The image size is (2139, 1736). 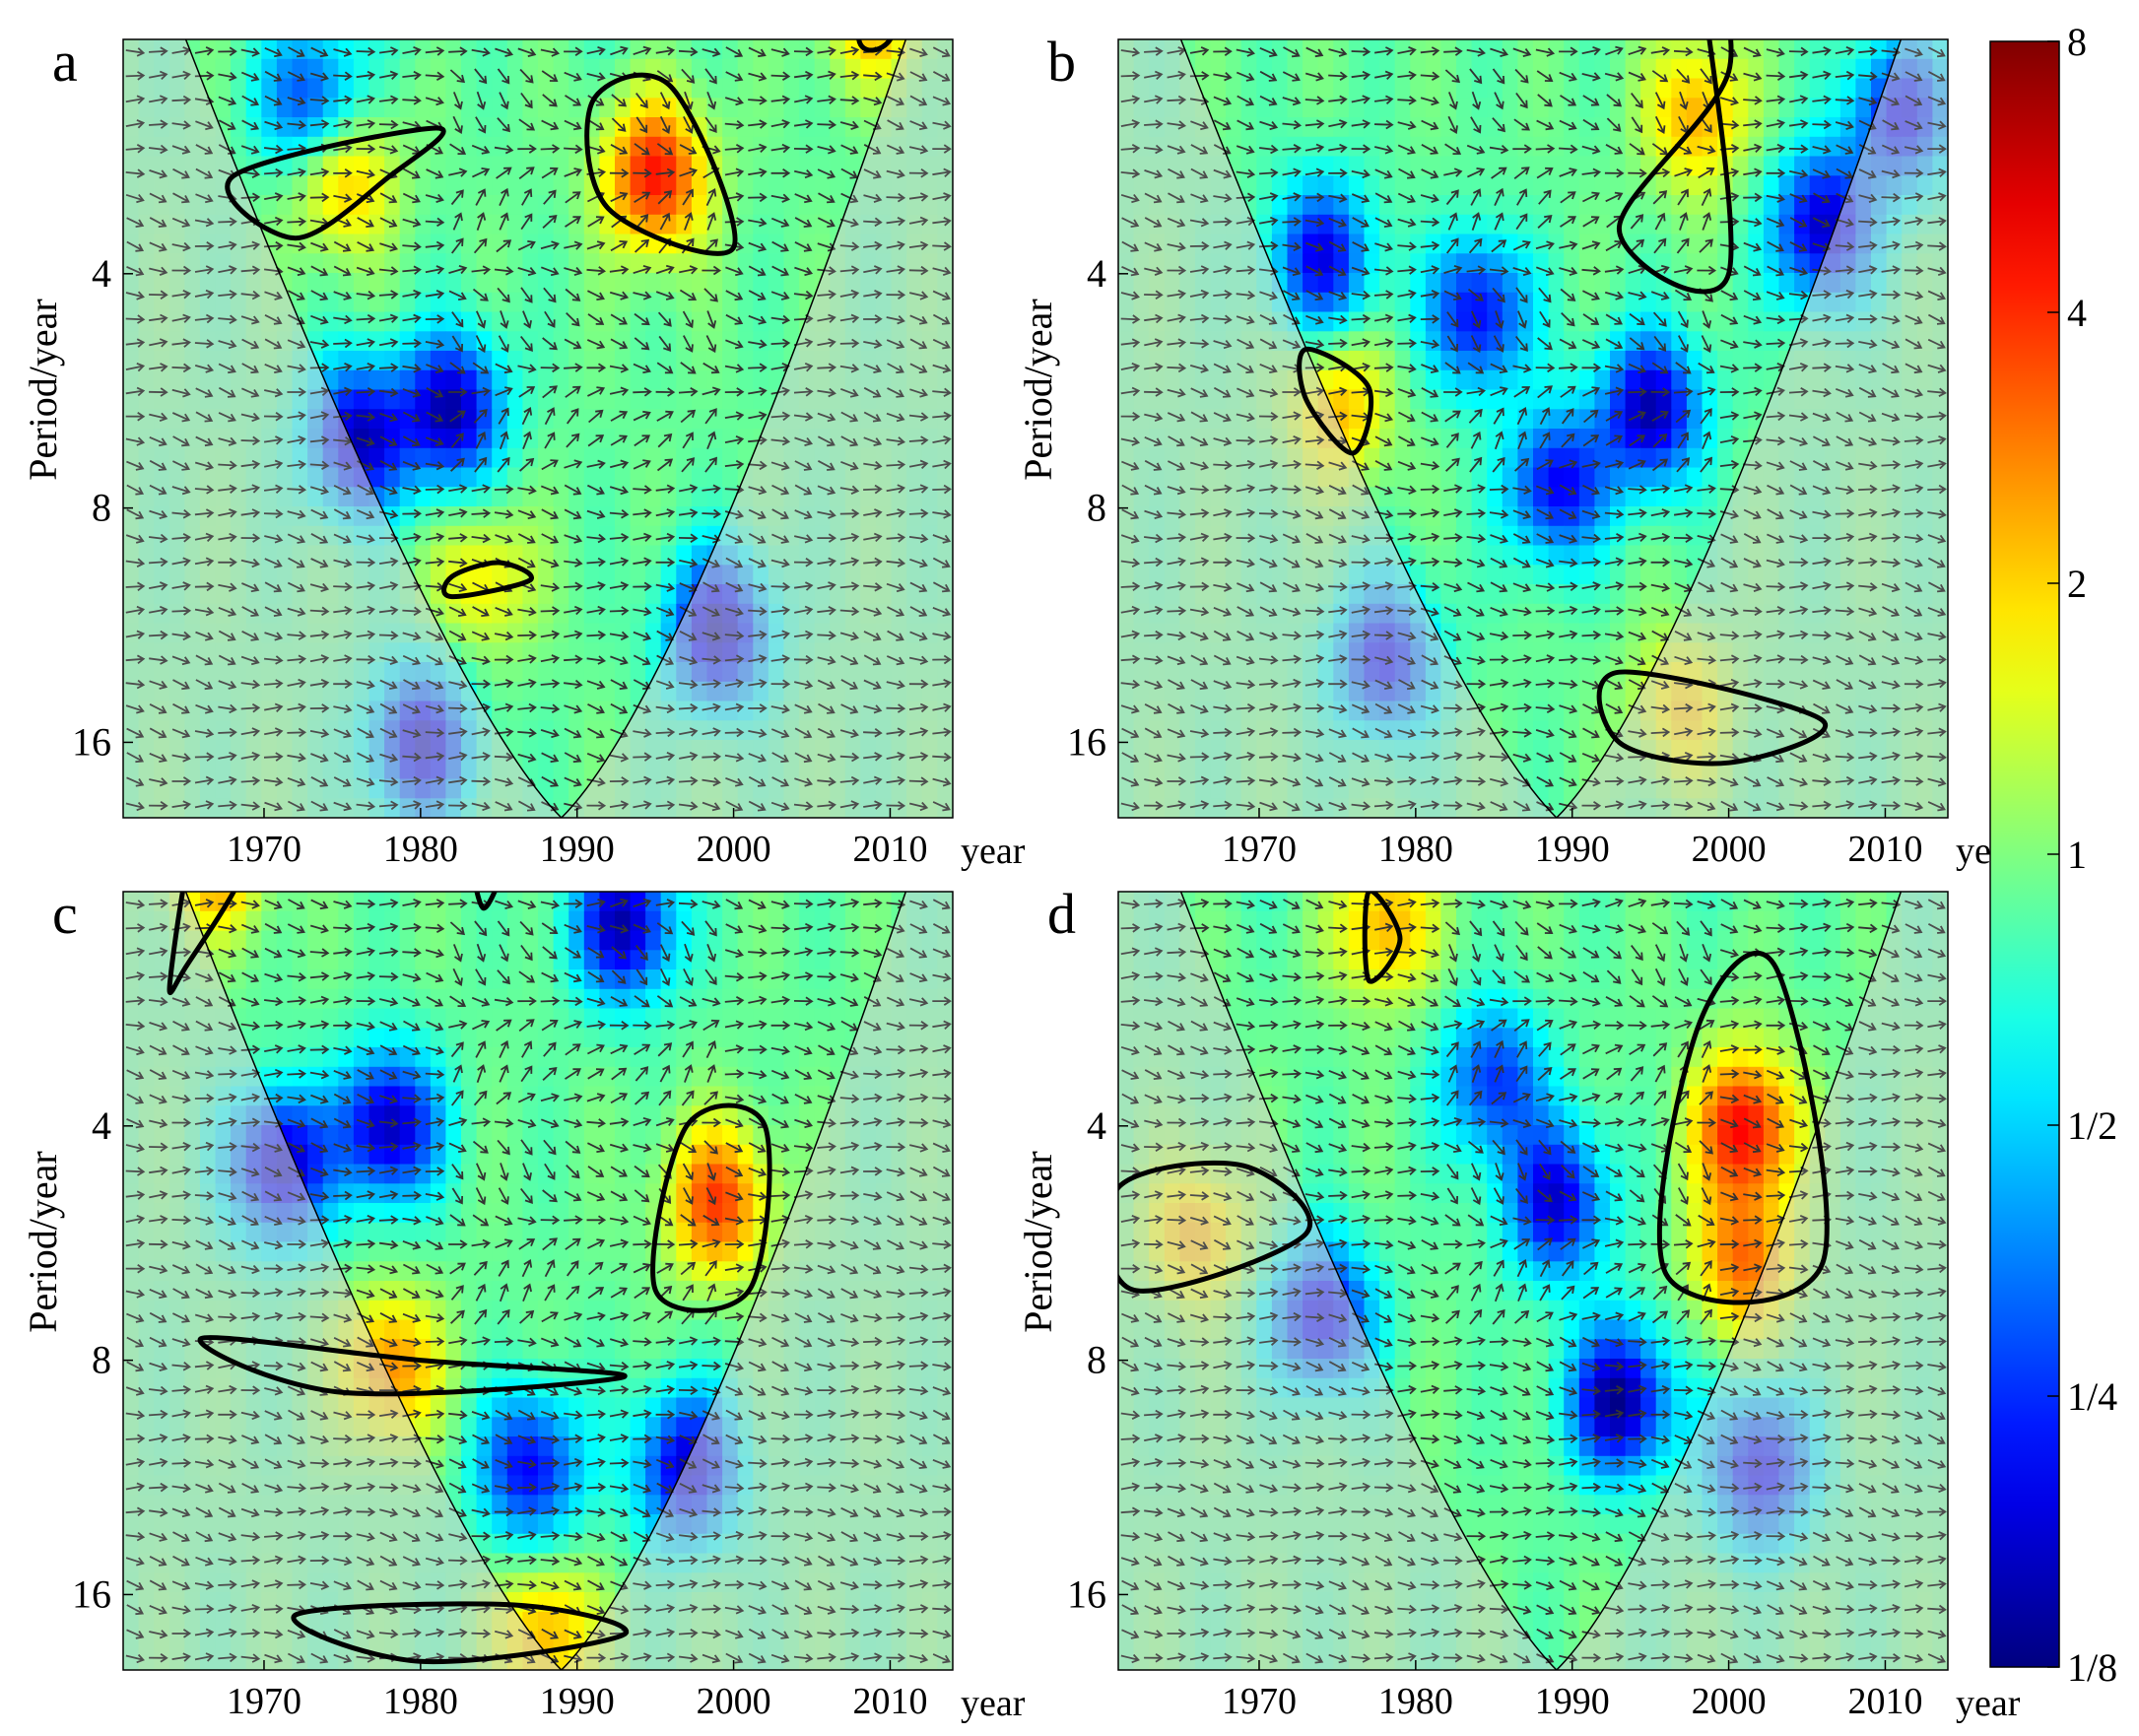 What do you see at coordinates (65, 62) in the screenshot?
I see `panel-label: a` at bounding box center [65, 62].